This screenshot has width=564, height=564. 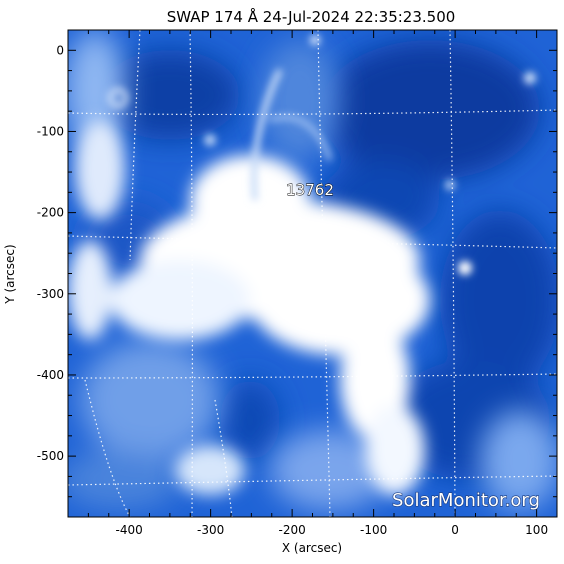 I want to click on x-tick-label: -100, so click(x=373, y=530).